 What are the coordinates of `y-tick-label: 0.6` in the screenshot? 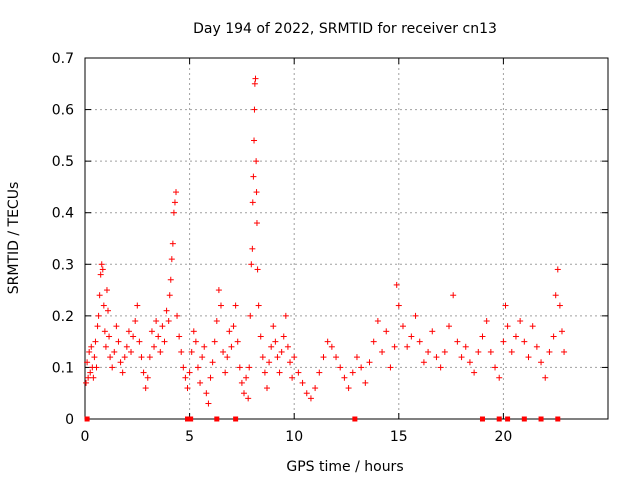 It's located at (63, 111).